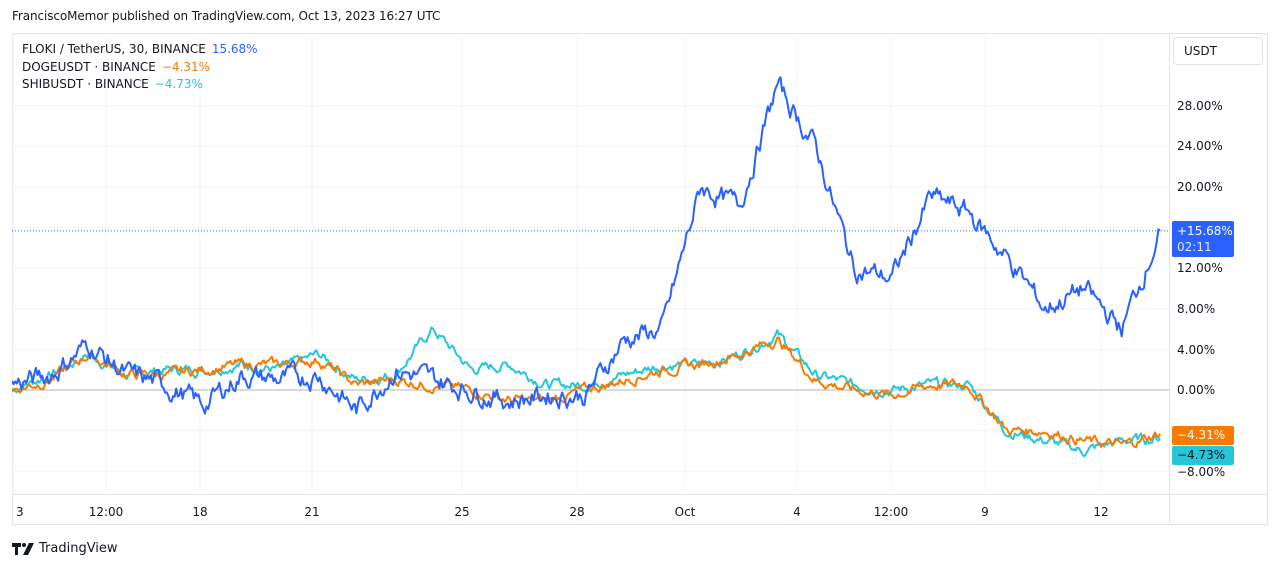 Image resolution: width=1280 pixels, height=570 pixels. I want to click on floki-tag-value: +15.68%, so click(1205, 231).